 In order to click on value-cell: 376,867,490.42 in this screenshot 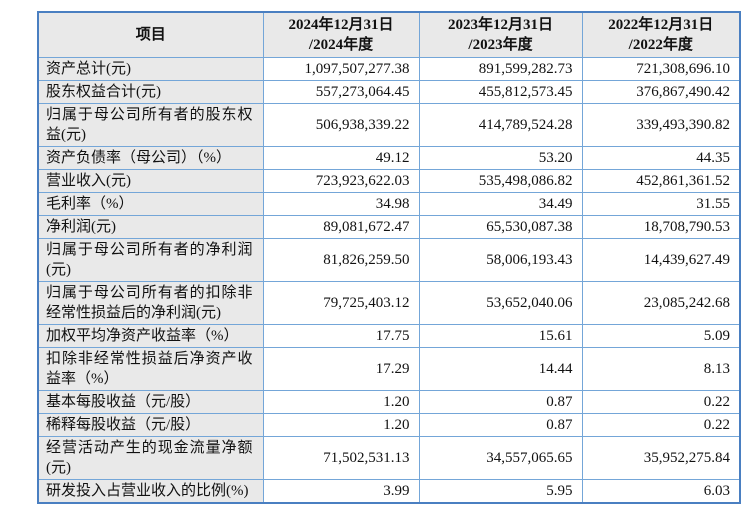, I will do `click(661, 92)`.